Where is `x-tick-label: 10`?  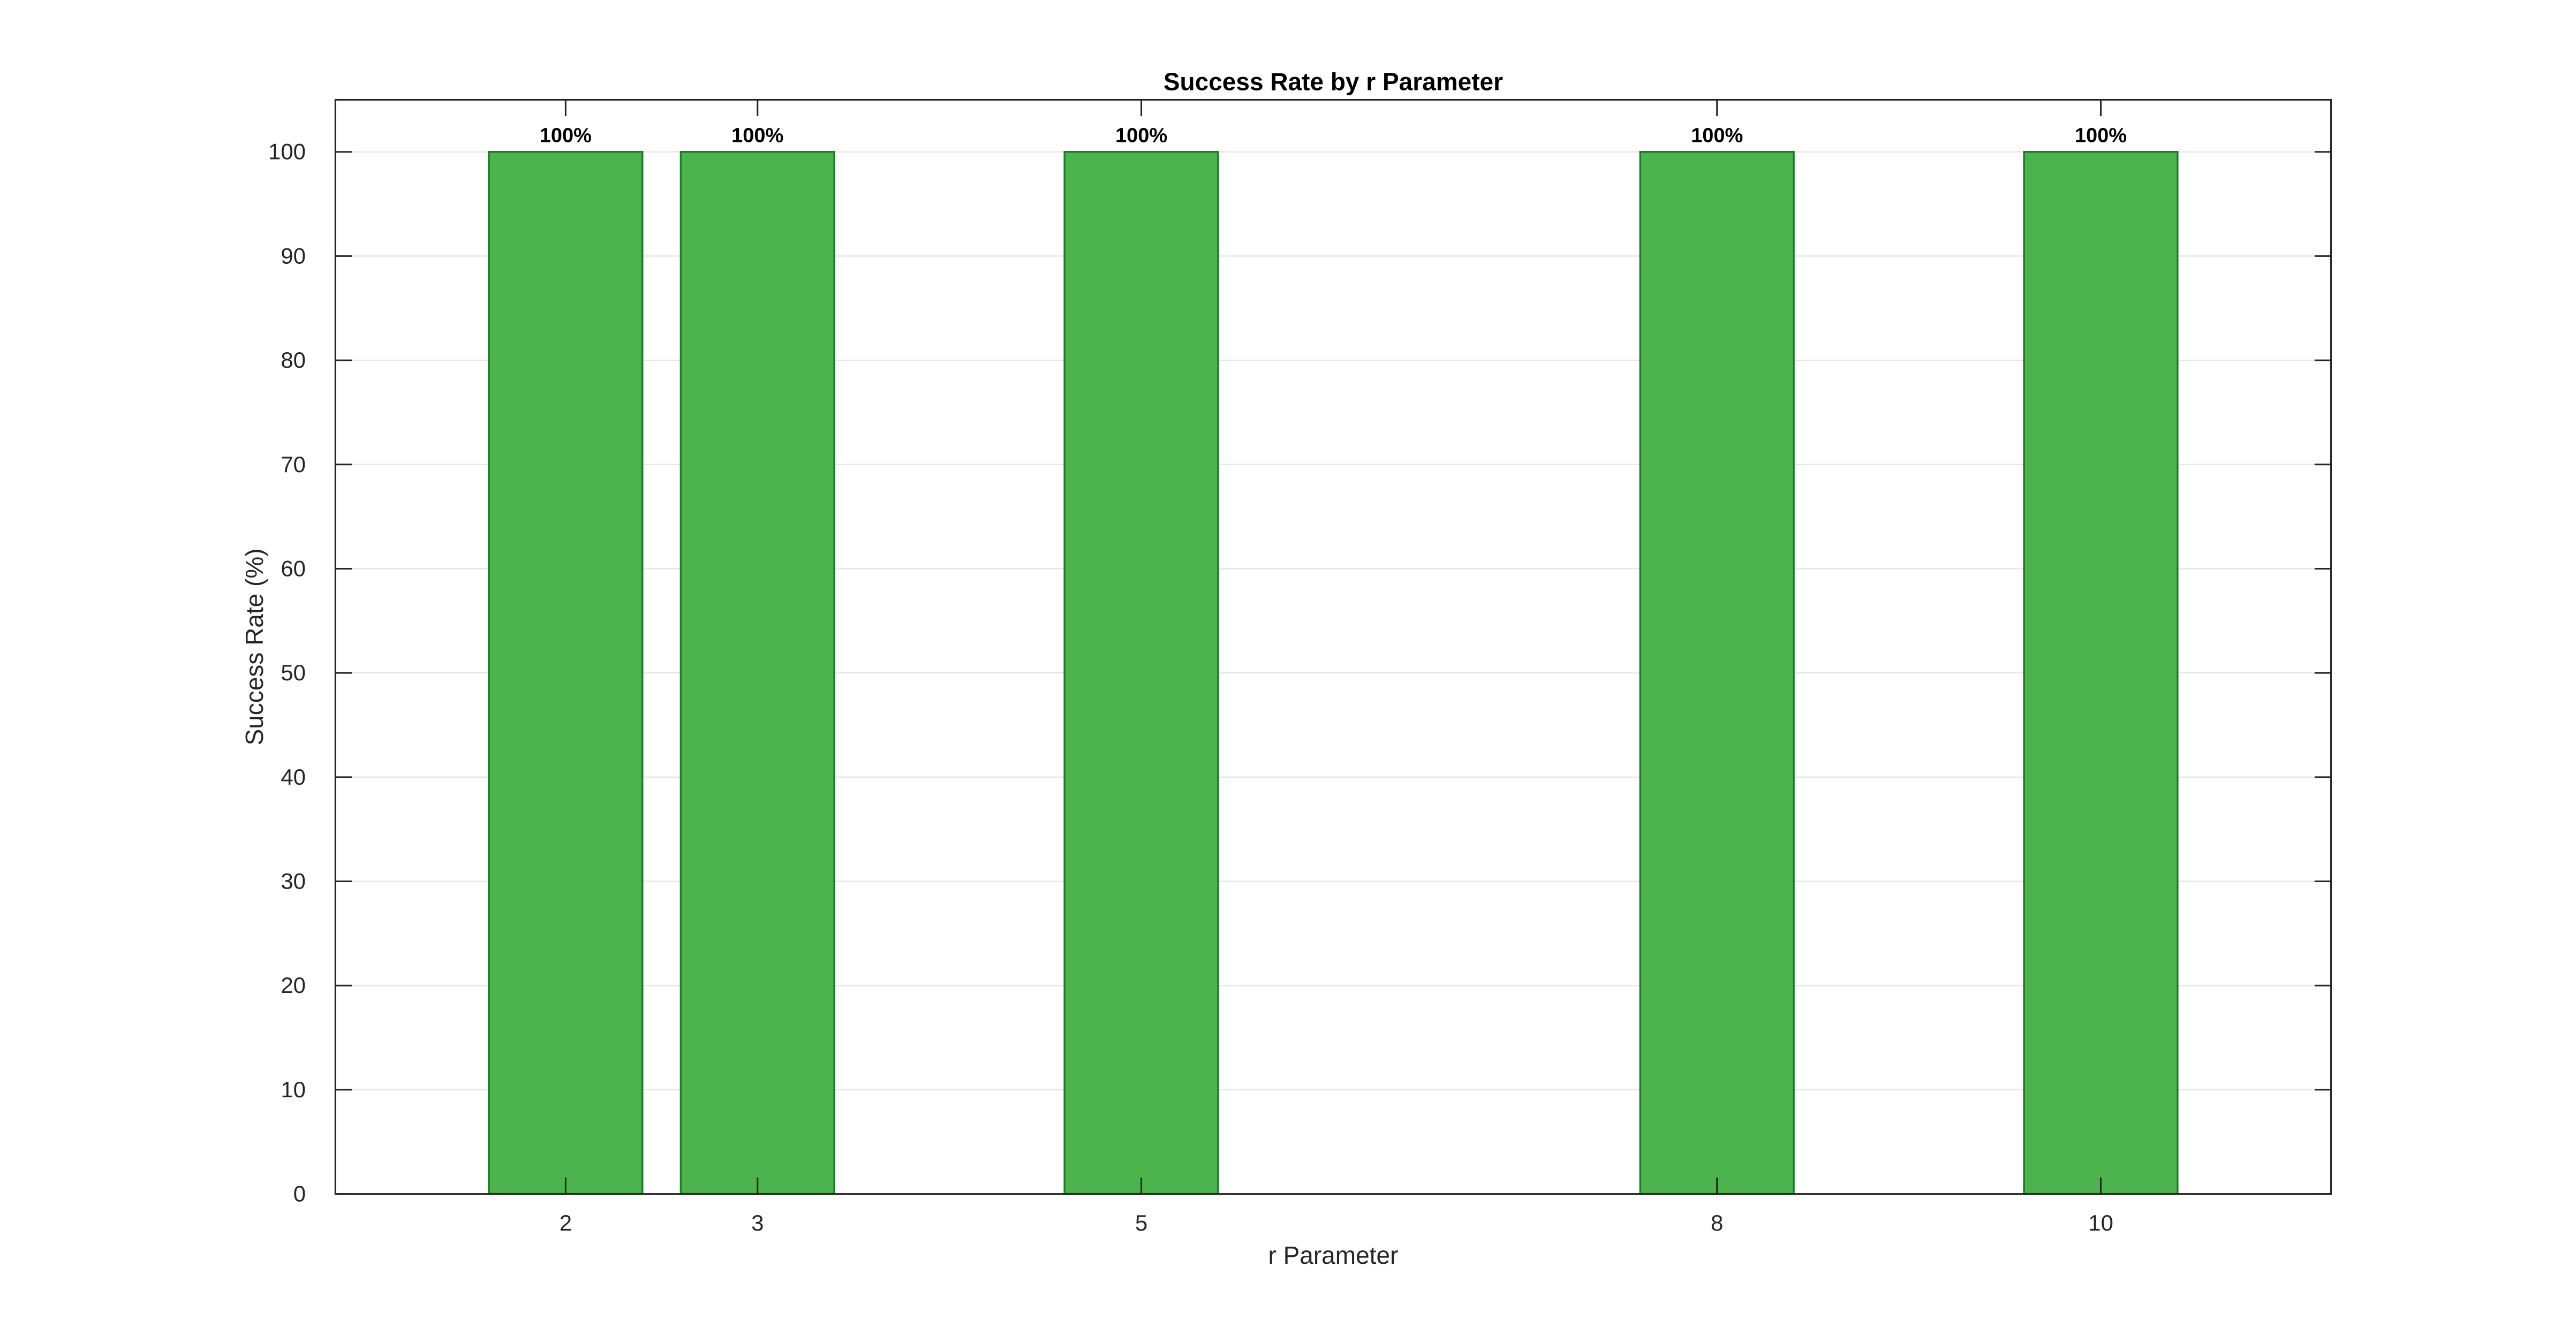 x-tick-label: 10 is located at coordinates (2100, 1222).